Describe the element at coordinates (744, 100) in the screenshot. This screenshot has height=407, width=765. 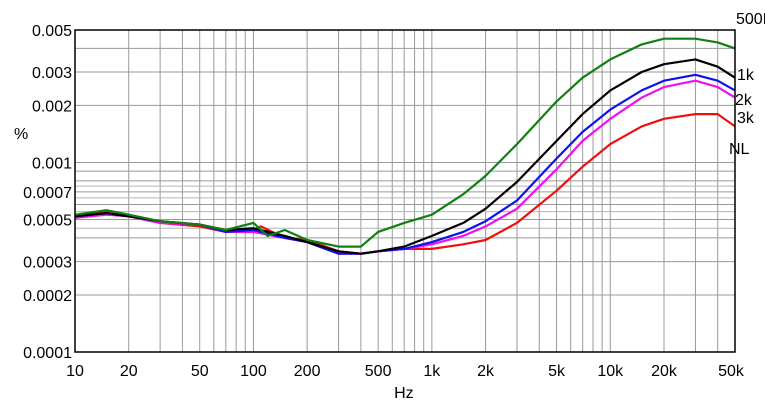
I see `series-label-2k: 2k` at that location.